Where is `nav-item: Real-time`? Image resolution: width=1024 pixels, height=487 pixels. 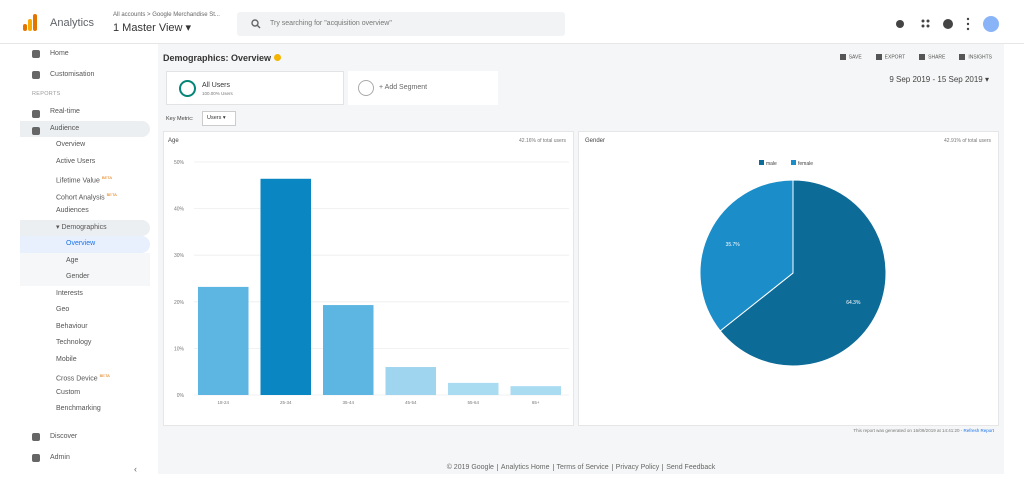 nav-item: Real-time is located at coordinates (85, 112).